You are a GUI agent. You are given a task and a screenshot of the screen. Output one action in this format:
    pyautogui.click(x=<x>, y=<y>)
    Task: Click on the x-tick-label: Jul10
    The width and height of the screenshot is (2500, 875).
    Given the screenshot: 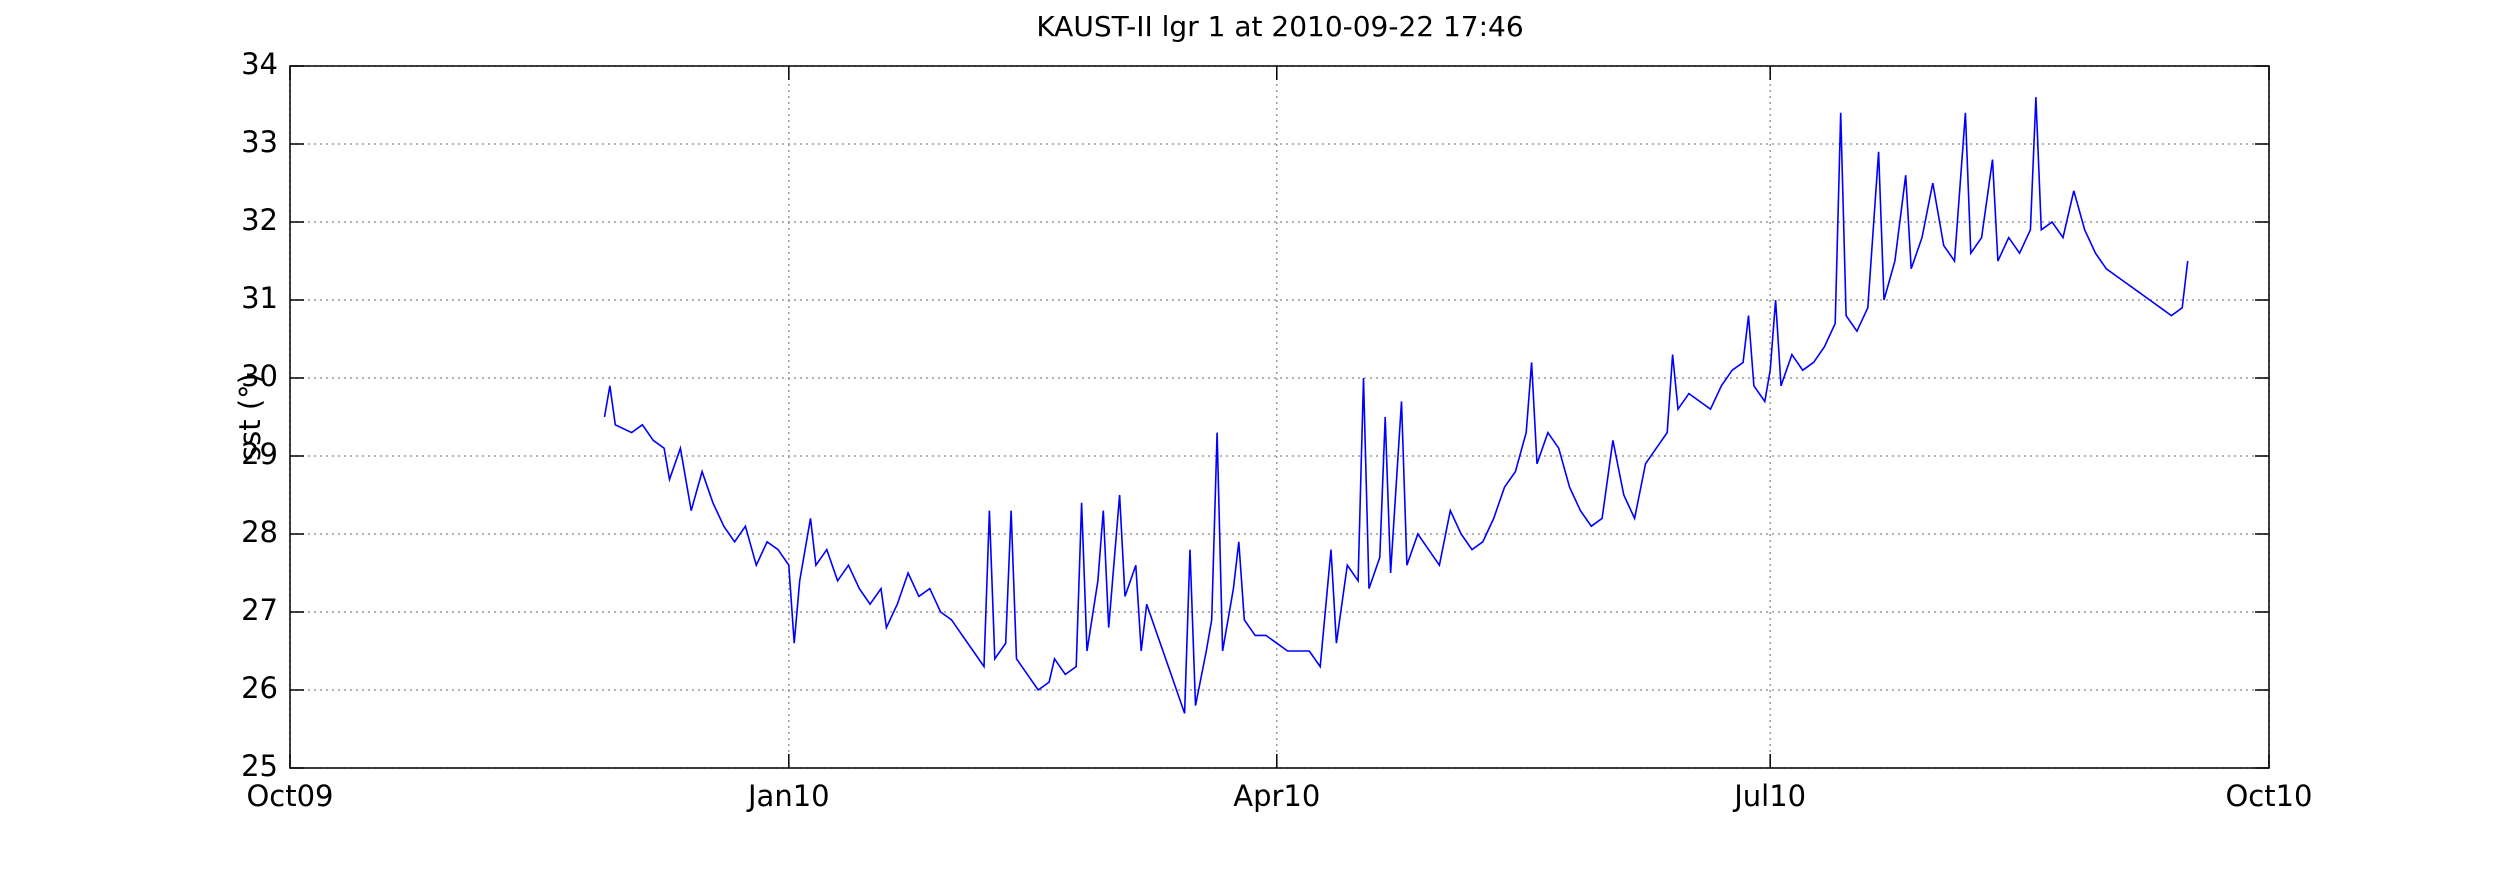 What is the action you would take?
    pyautogui.click(x=1769, y=796)
    